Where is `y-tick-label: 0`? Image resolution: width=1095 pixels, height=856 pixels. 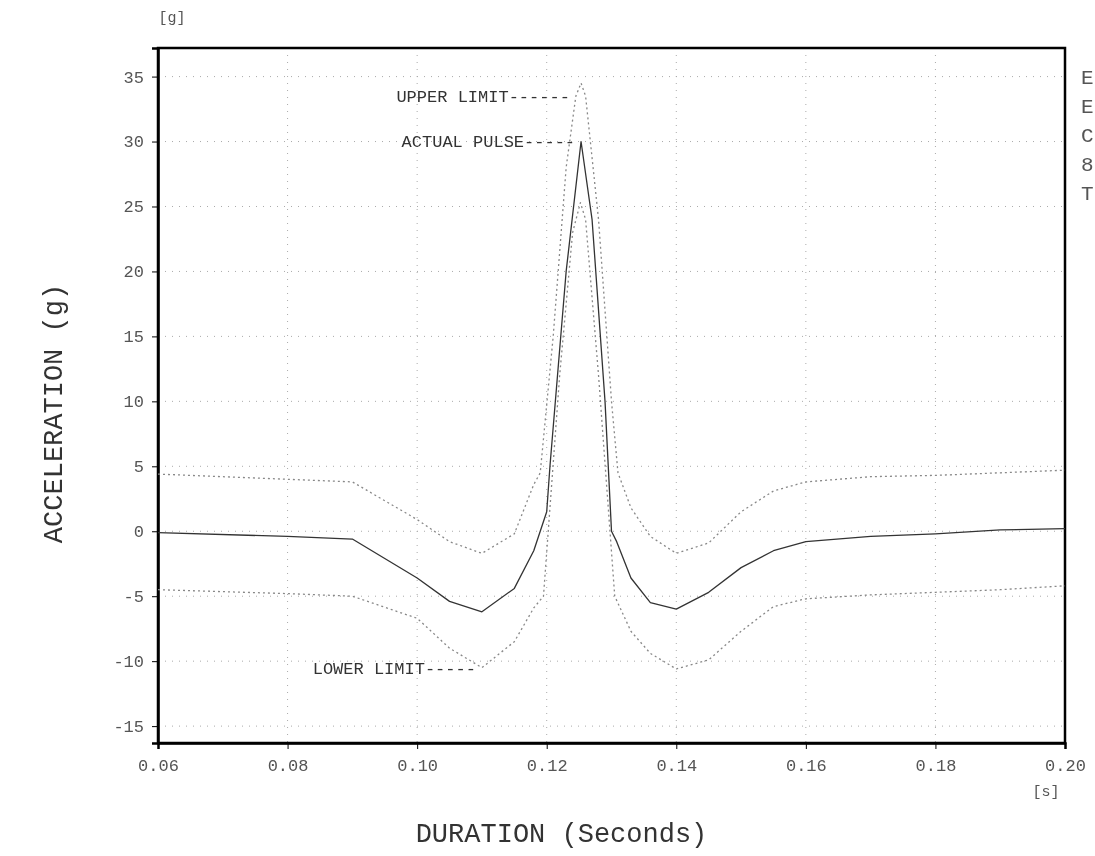 y-tick-label: 0 is located at coordinates (138, 533).